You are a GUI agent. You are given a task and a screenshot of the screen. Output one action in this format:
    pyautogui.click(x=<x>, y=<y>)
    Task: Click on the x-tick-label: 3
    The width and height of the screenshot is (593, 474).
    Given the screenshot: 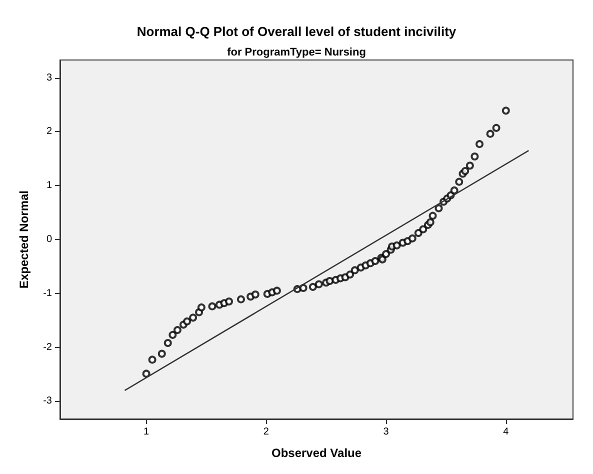 What is the action you would take?
    pyautogui.click(x=386, y=432)
    